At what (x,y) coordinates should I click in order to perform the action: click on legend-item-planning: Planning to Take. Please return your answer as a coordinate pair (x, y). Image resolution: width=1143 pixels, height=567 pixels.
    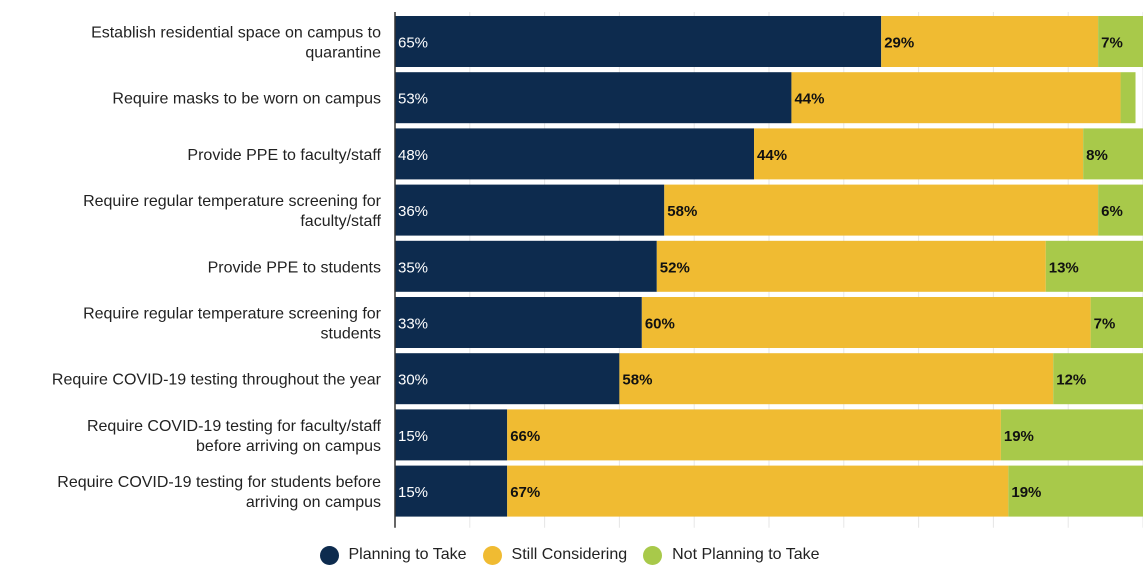
    Looking at the image, I should click on (393, 555).